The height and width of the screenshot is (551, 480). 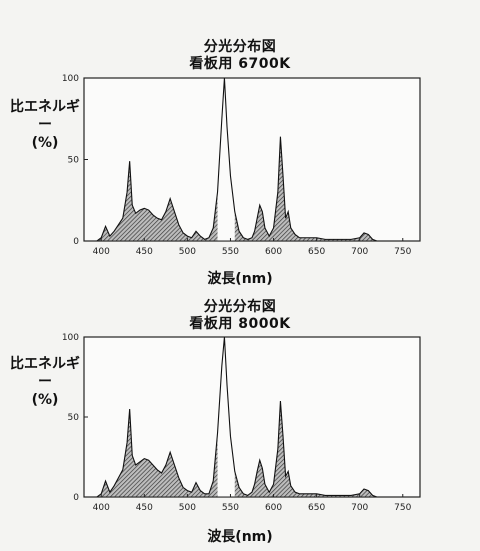 I want to click on chart2-subtitle: 看板用 8000K, so click(x=240, y=324).